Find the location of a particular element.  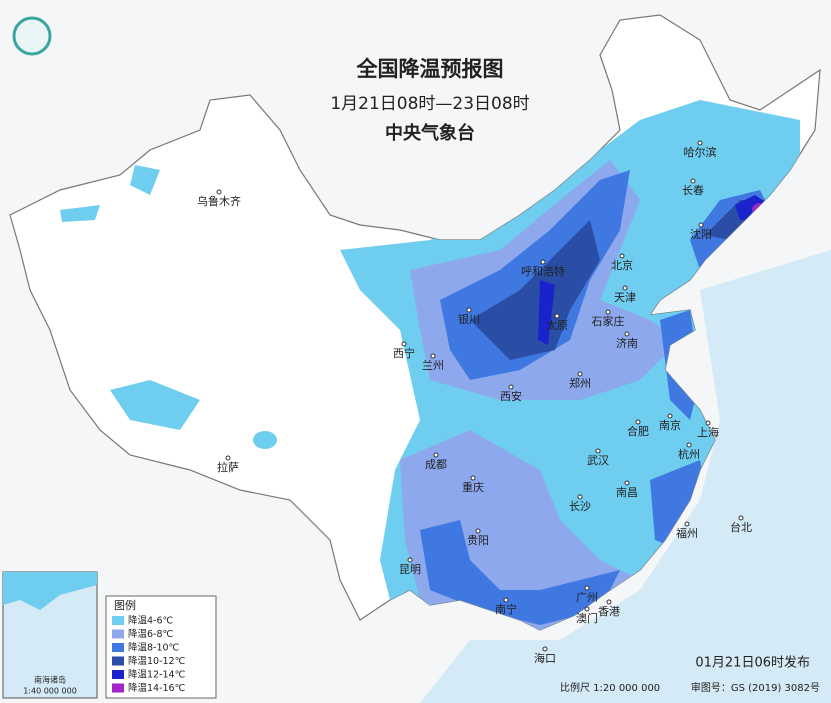

city-label: 台北 is located at coordinates (741, 527).